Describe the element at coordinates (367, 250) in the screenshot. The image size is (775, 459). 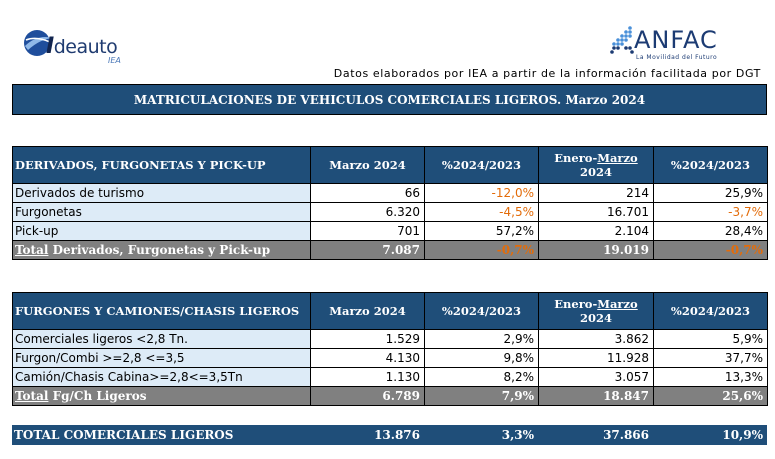
I see `total-month: 7.087` at that location.